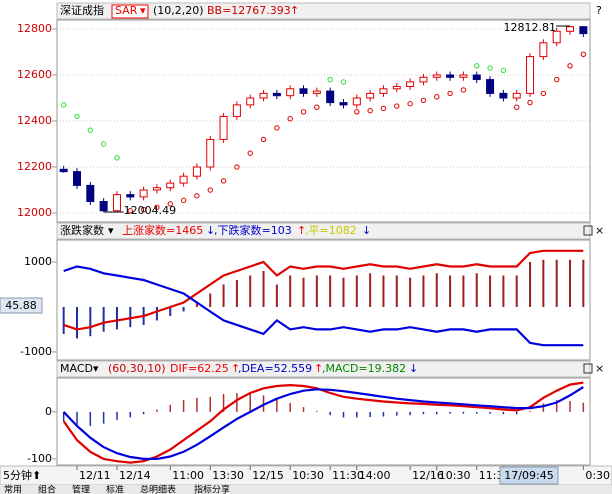  What do you see at coordinates (413, 368) in the screenshot?
I see `macd-arrow: ↓` at bounding box center [413, 368].